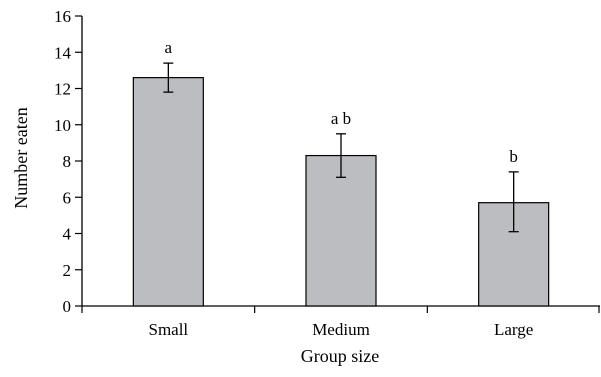 The width and height of the screenshot is (601, 377). What do you see at coordinates (168, 192) in the screenshot?
I see `bar-small` at bounding box center [168, 192].